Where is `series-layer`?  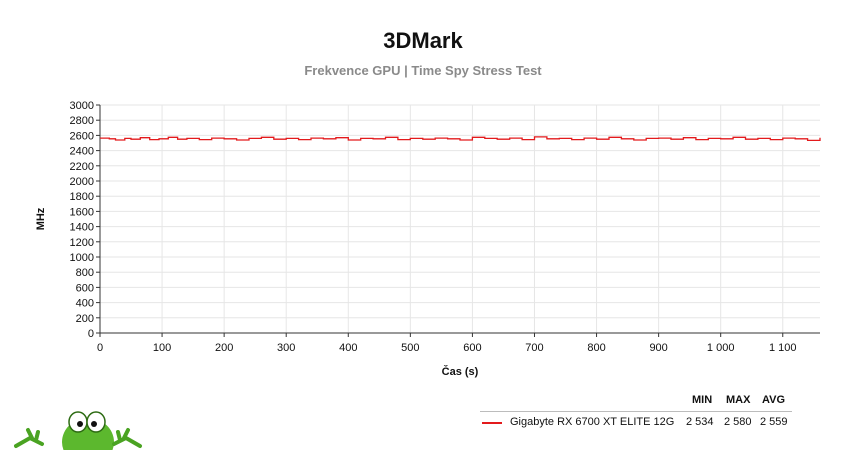 series-layer is located at coordinates (460, 139).